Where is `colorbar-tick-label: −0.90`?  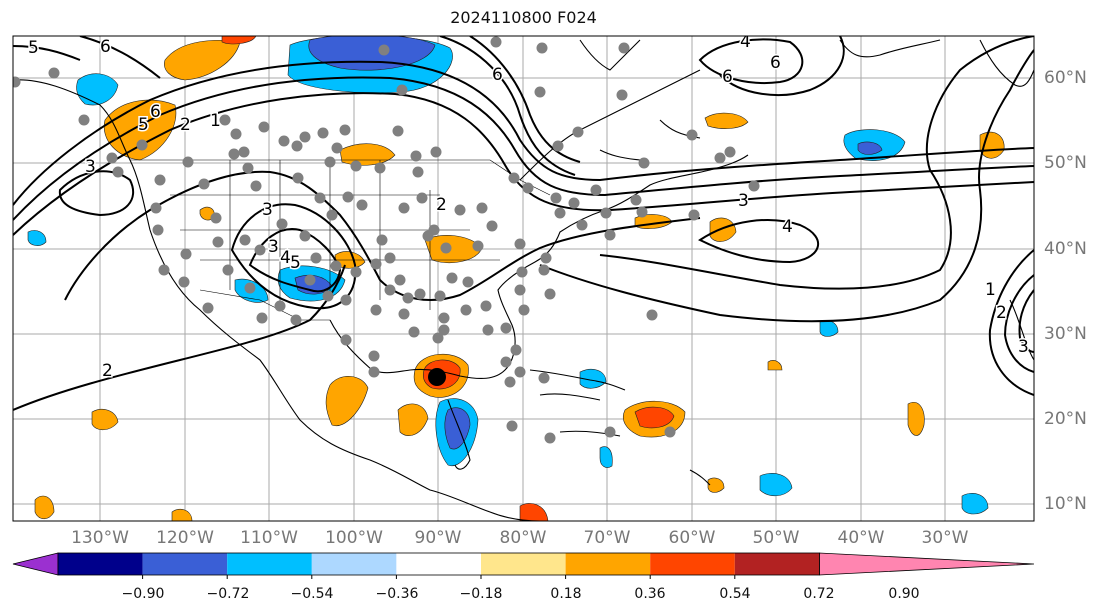
colorbar-tick-label: −0.90 is located at coordinates (143, 594).